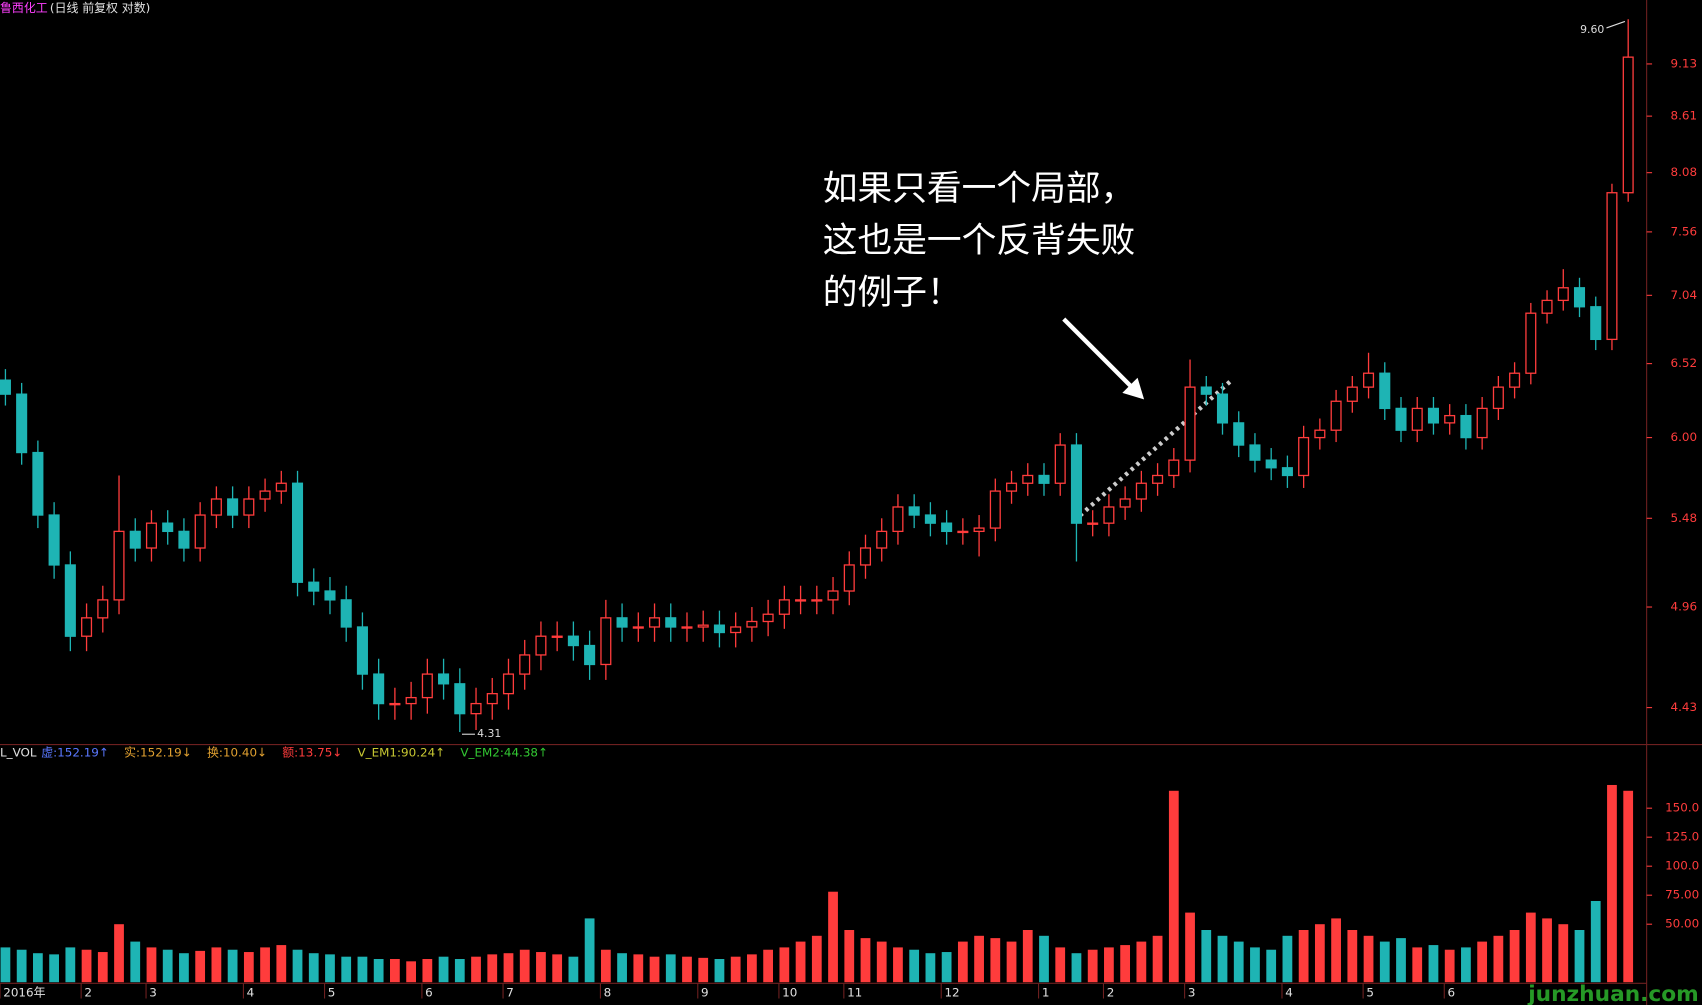 The height and width of the screenshot is (1005, 1702). I want to click on y-tick-label: 9.13, so click(1684, 63).